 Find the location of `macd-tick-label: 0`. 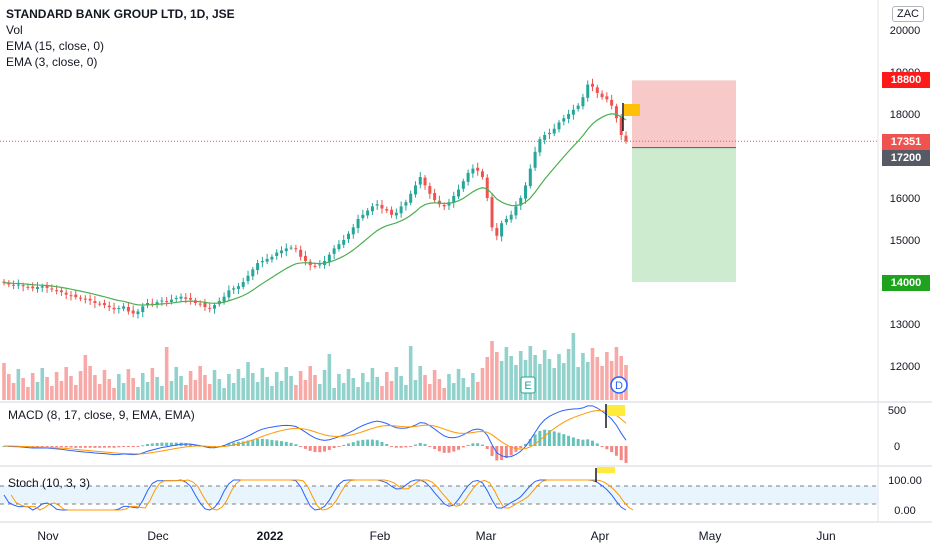

macd-tick-label: 0 is located at coordinates (897, 447).